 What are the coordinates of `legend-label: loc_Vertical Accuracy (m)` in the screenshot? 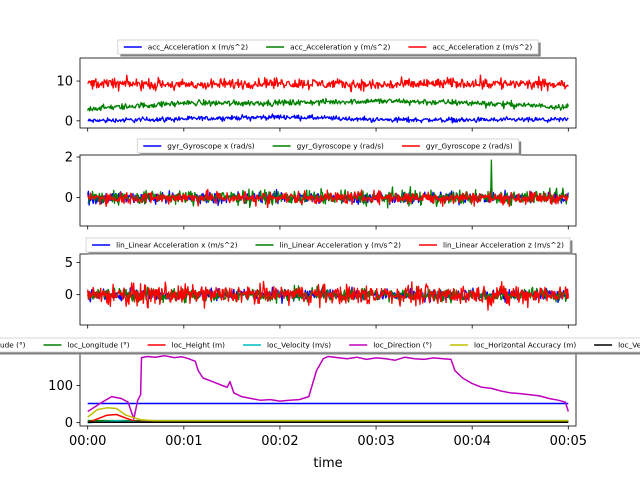 It's located at (629, 345).